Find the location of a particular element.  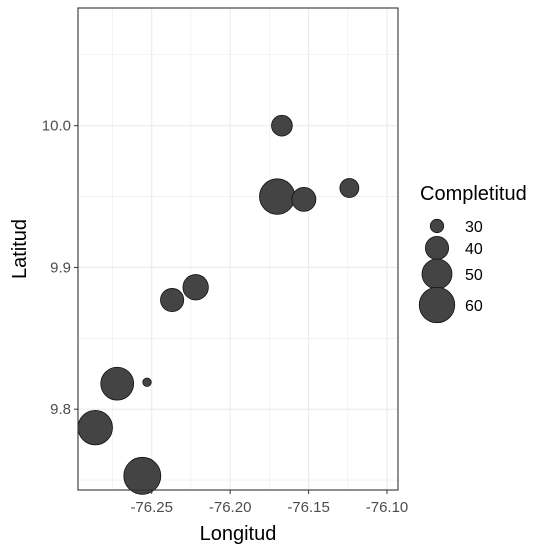

y-axis-title: Latitud is located at coordinates (20, 249).